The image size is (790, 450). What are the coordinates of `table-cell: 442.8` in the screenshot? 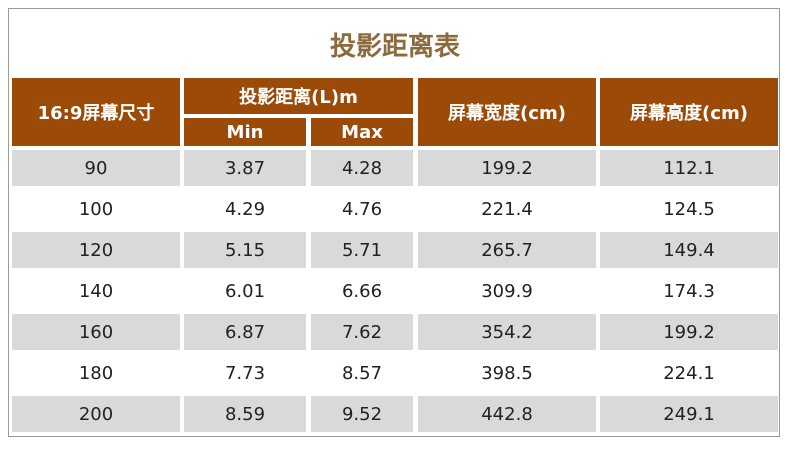 It's located at (507, 414).